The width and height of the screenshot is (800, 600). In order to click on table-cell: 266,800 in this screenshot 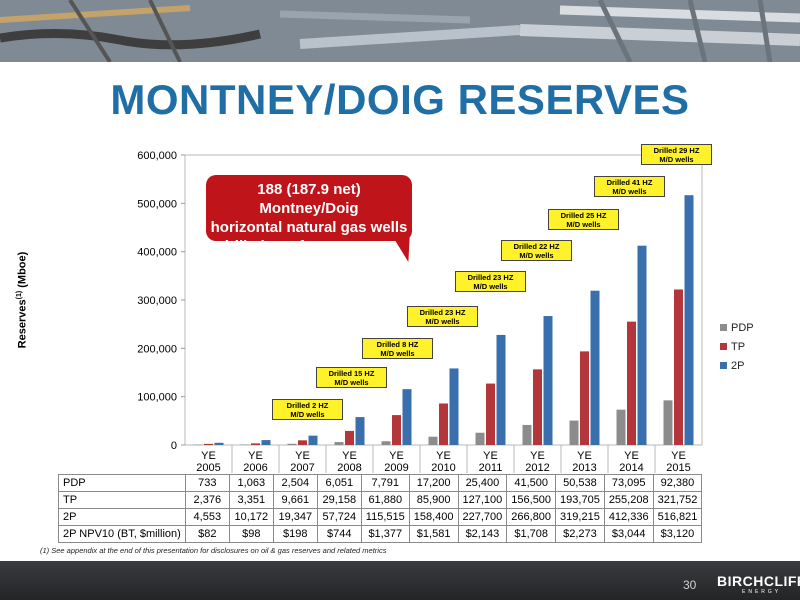, I will do `click(531, 517)`.